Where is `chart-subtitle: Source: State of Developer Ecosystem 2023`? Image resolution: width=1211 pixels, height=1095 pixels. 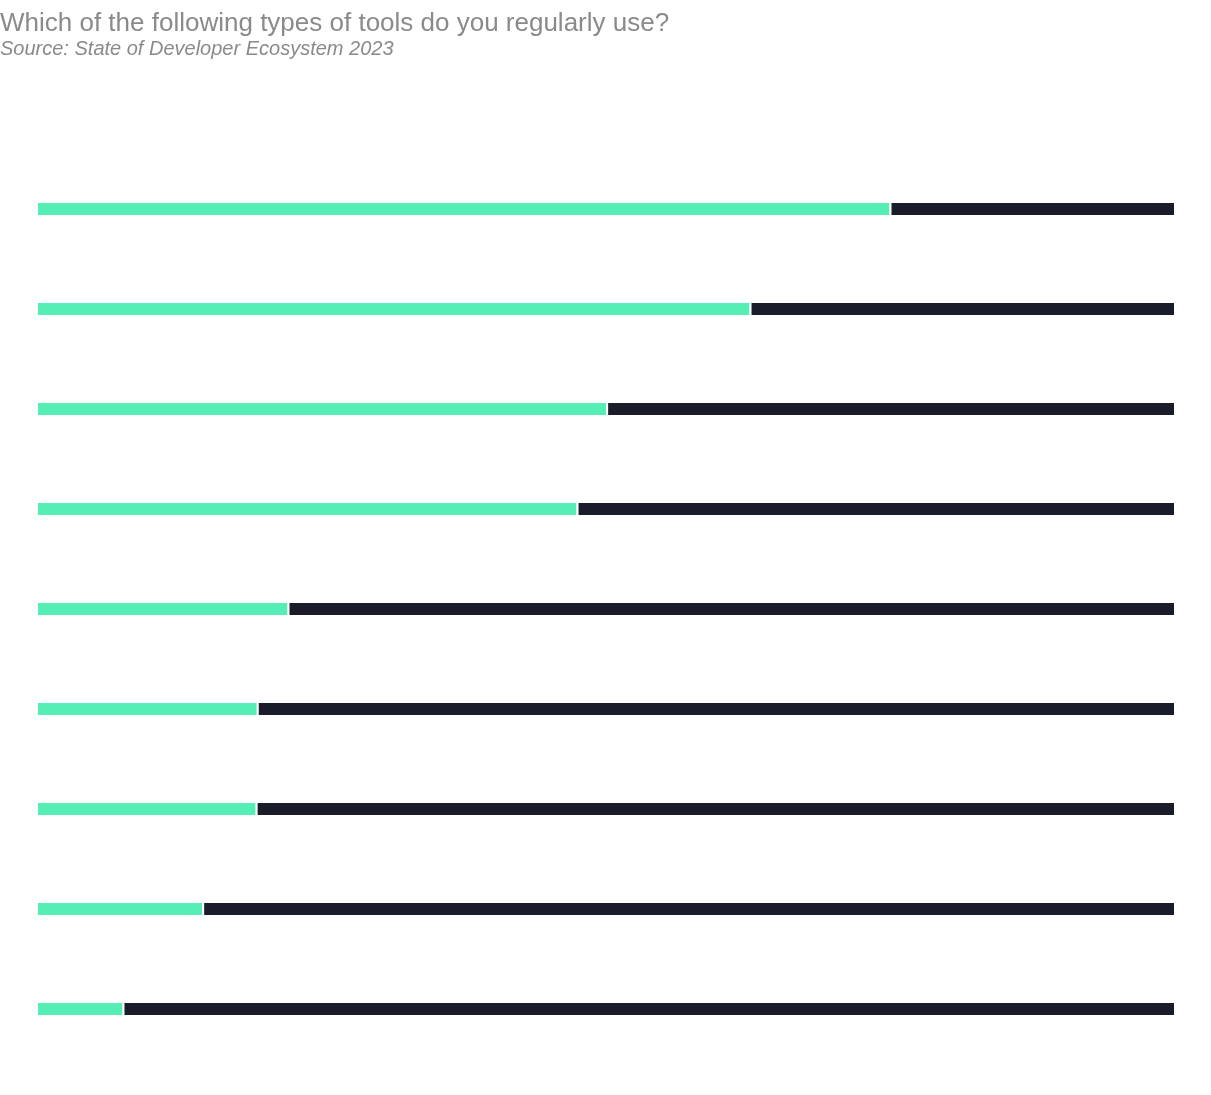 chart-subtitle: Source: State of Developer Ecosystem 2023 is located at coordinates (197, 48).